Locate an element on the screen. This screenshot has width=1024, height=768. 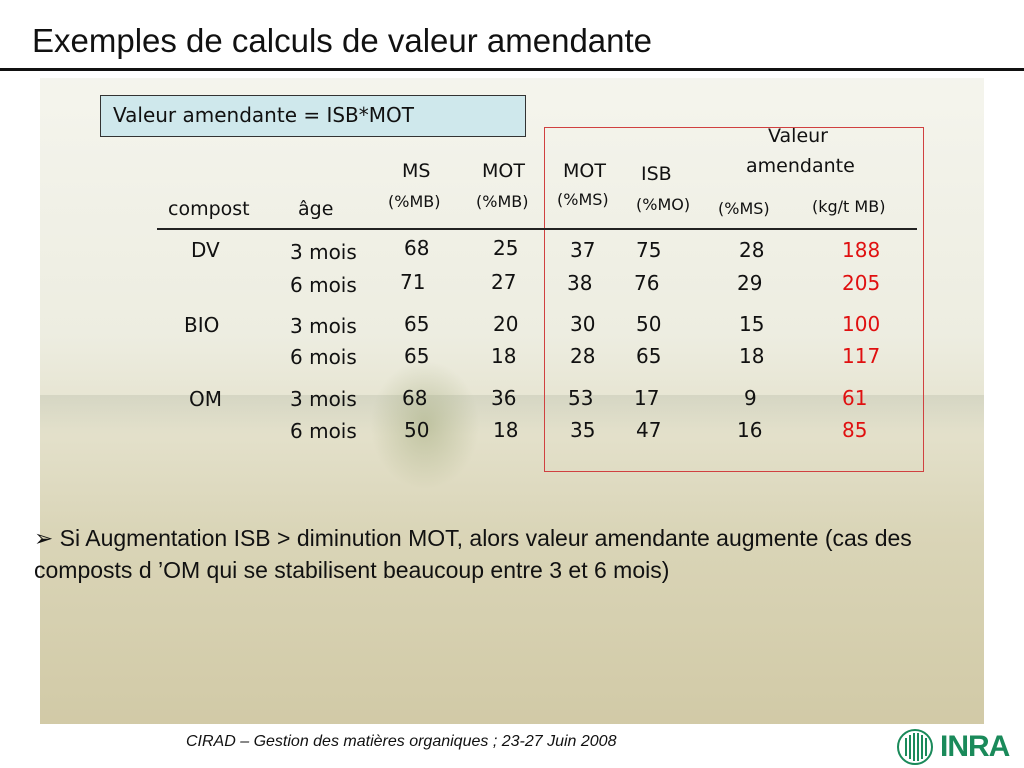
header-mot-ms-unit: (%MS) is located at coordinates (583, 199).